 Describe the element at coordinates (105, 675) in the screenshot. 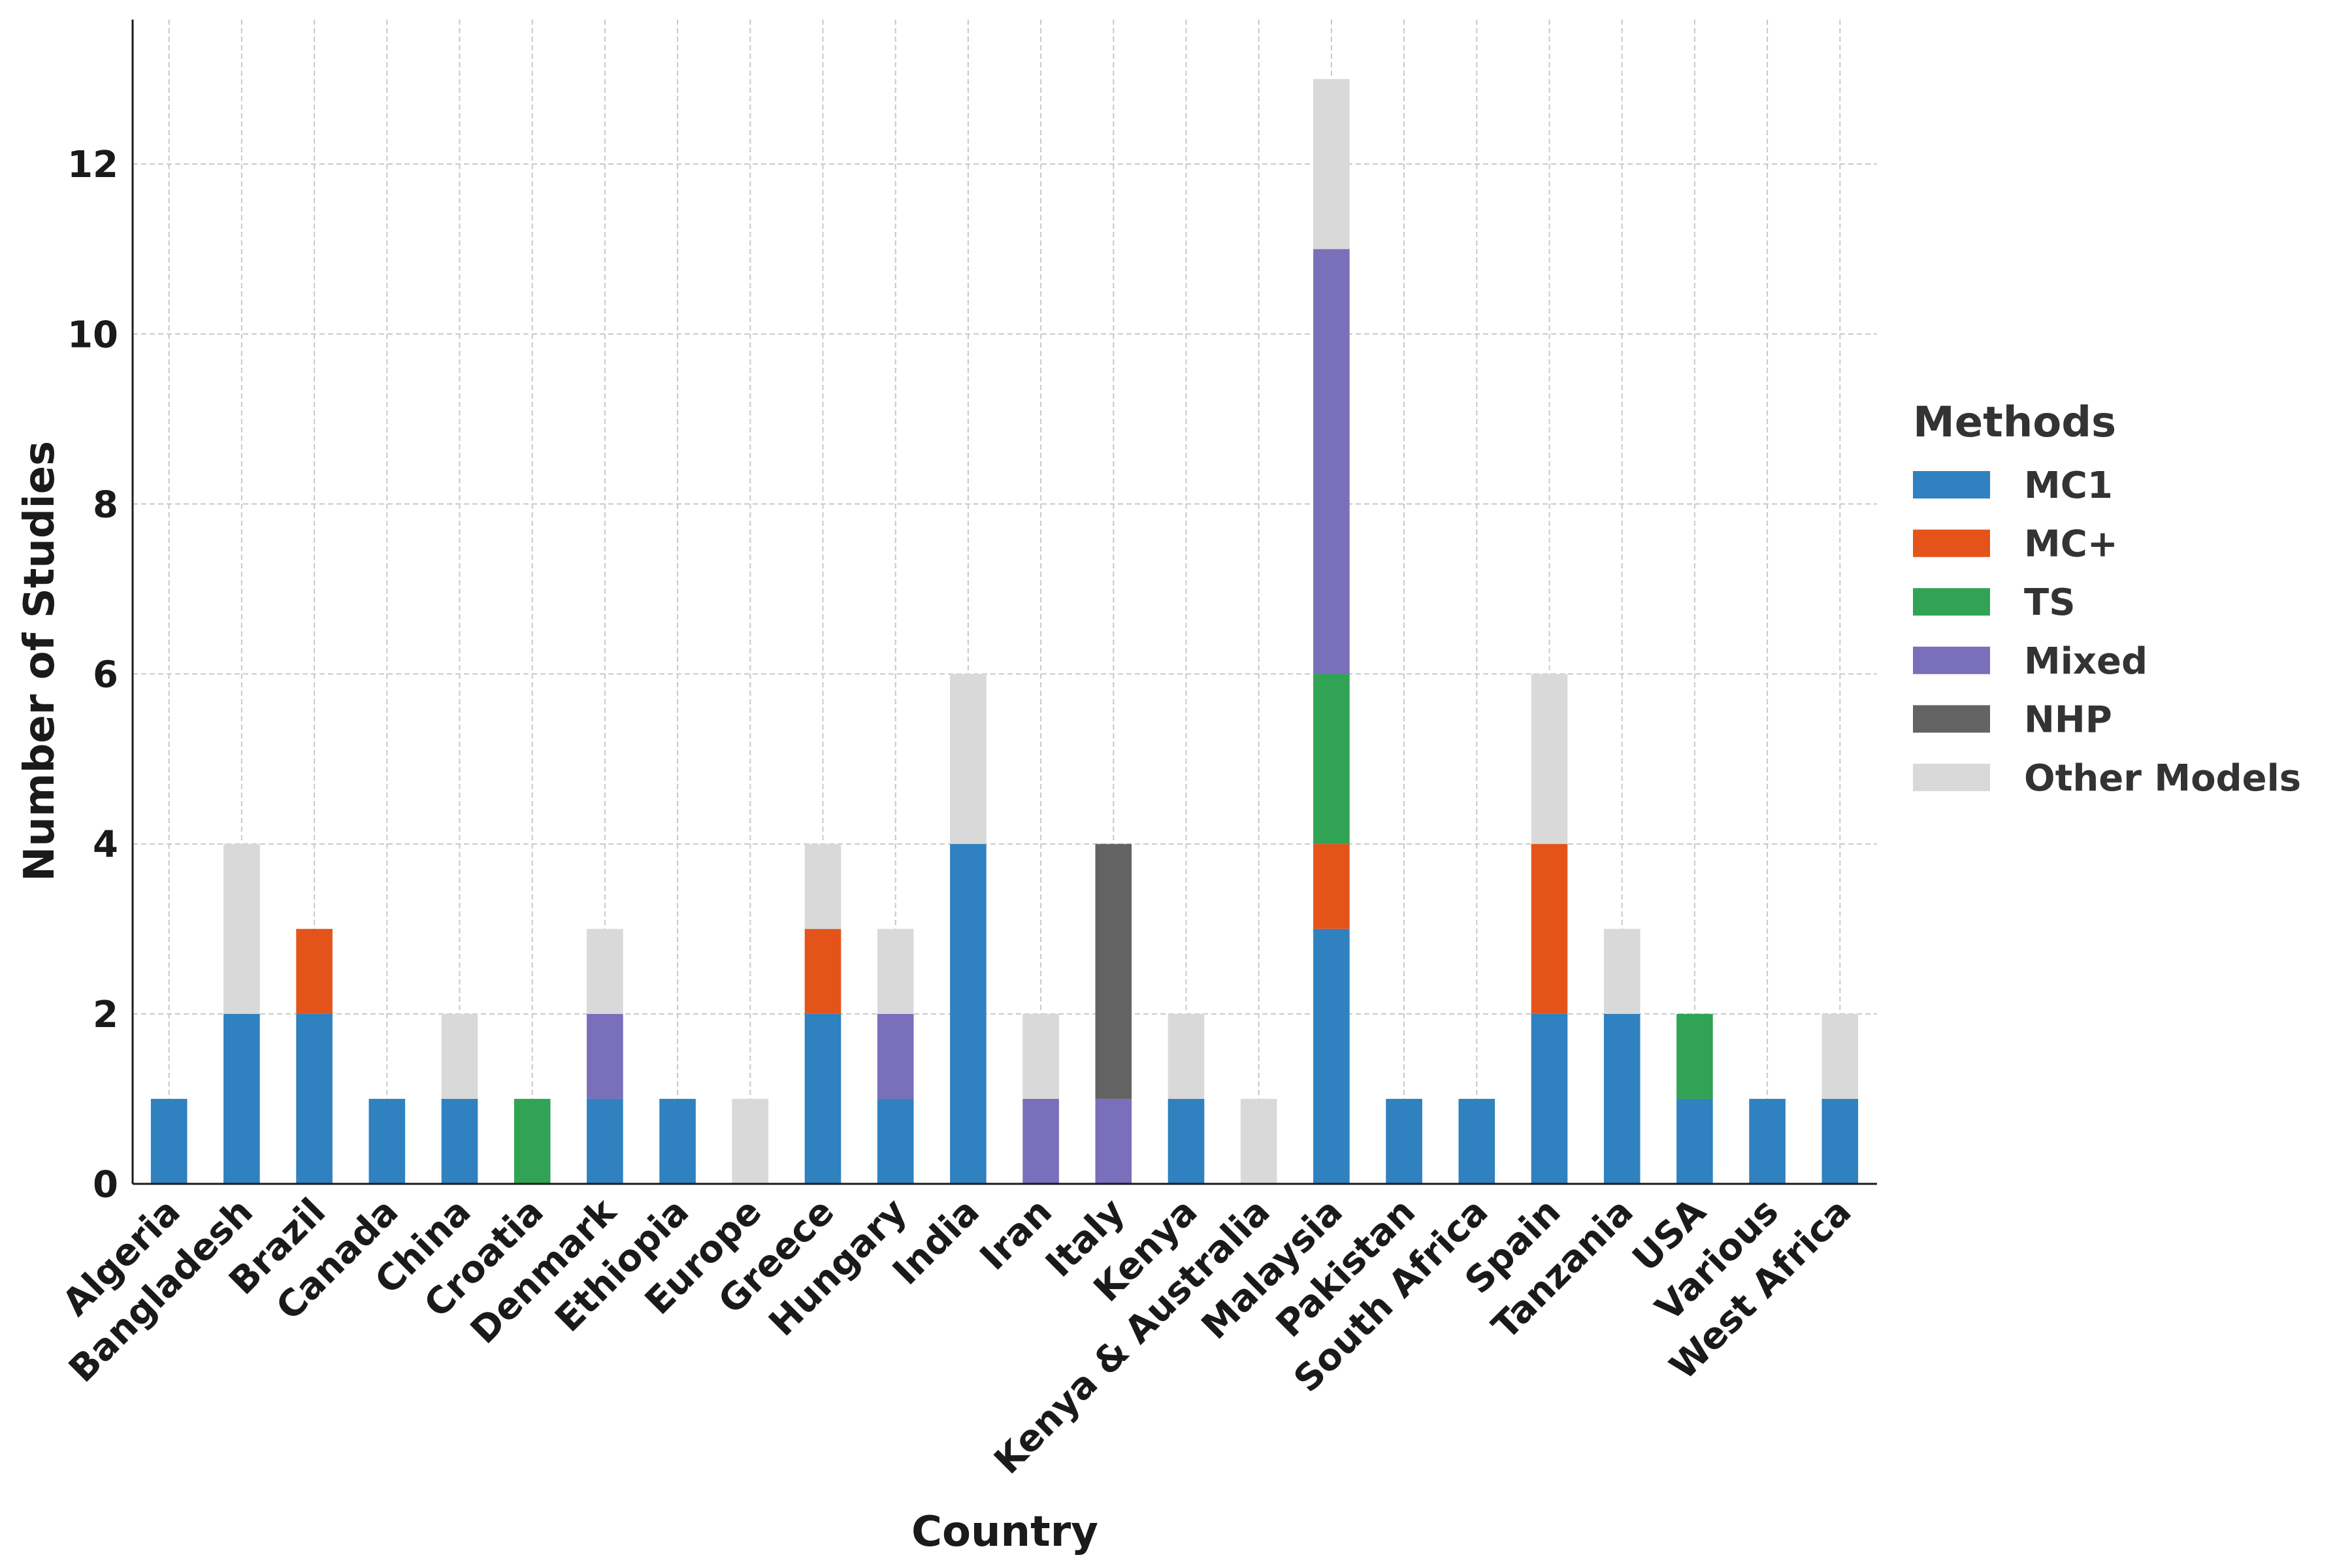

I see `y-tick-label: 6` at that location.